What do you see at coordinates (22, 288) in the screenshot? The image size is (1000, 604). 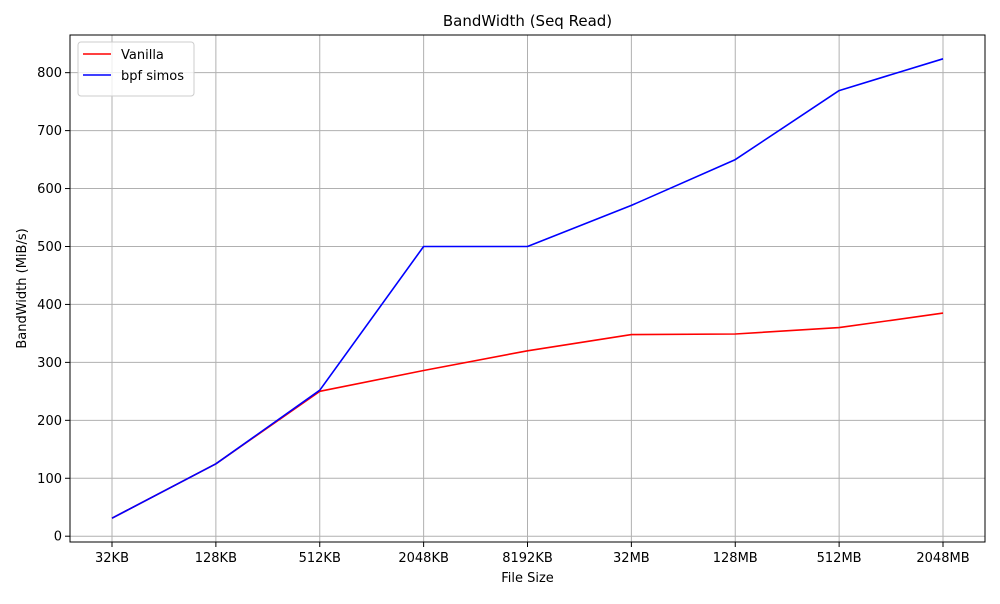 I see `y-axis-title: BandWidth (MiB/s)` at bounding box center [22, 288].